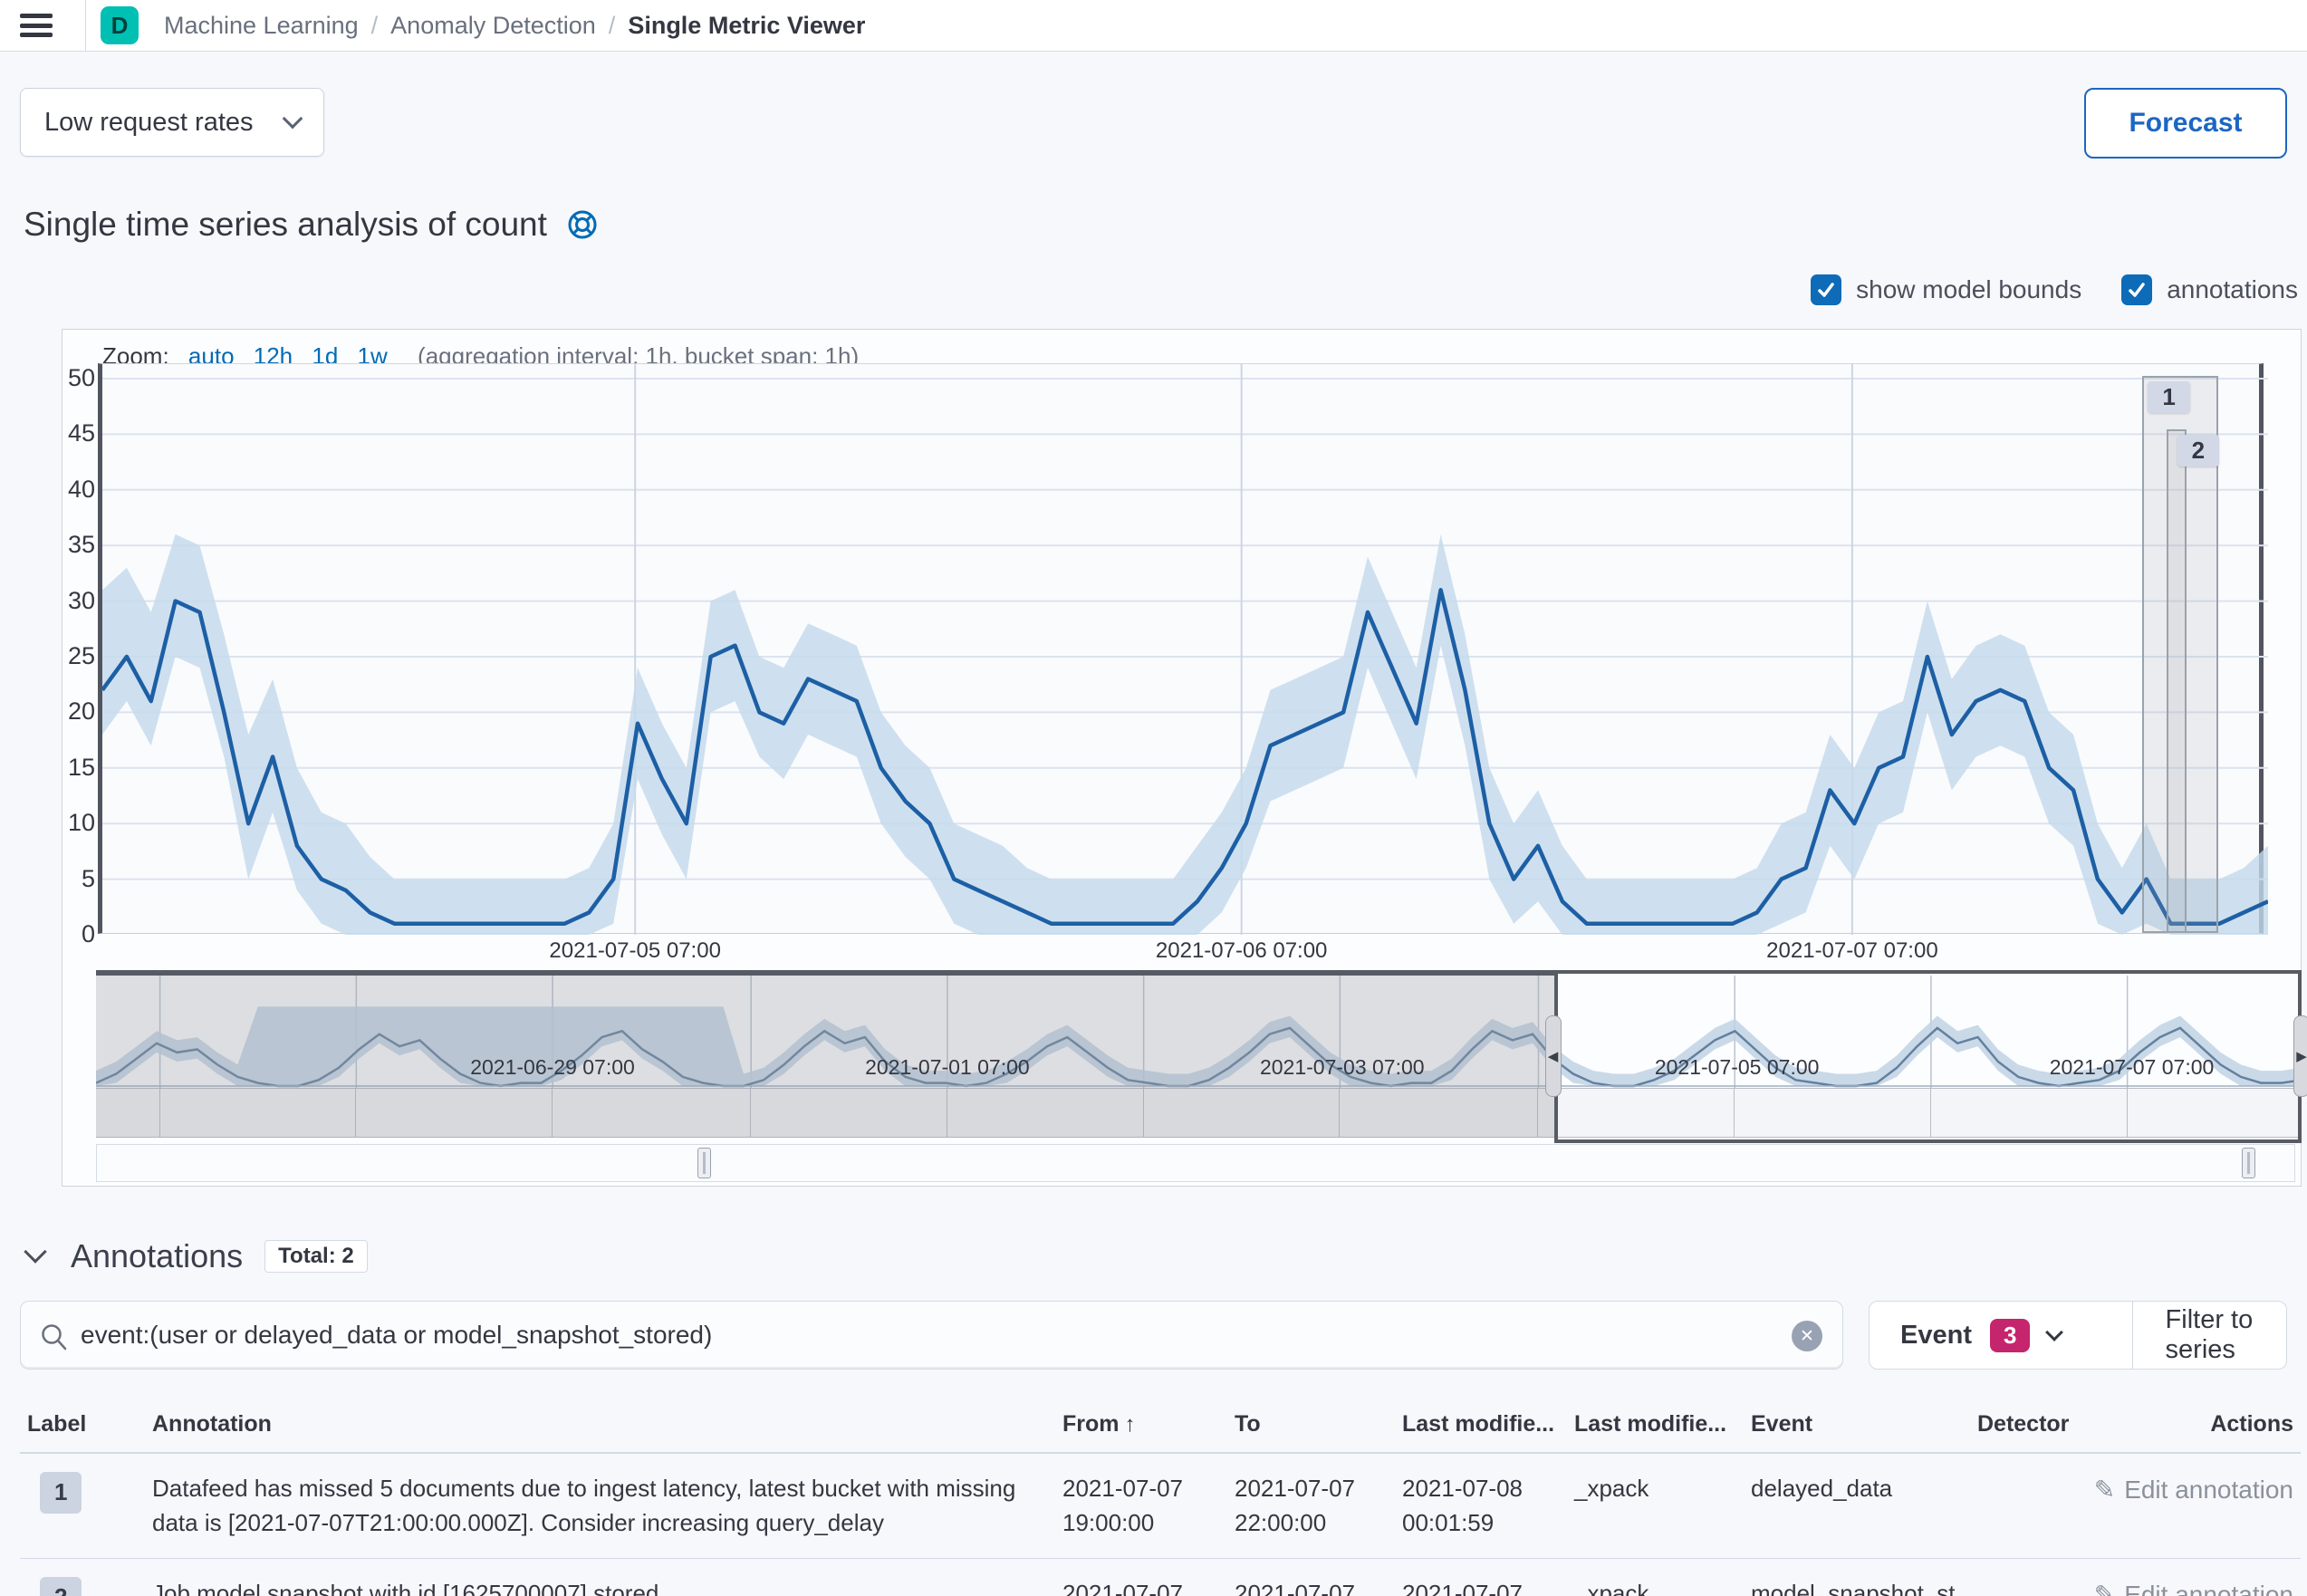 Image resolution: width=2307 pixels, height=1596 pixels. Describe the element at coordinates (2054, 1332) in the screenshot. I see `chevron-down-icon` at that location.